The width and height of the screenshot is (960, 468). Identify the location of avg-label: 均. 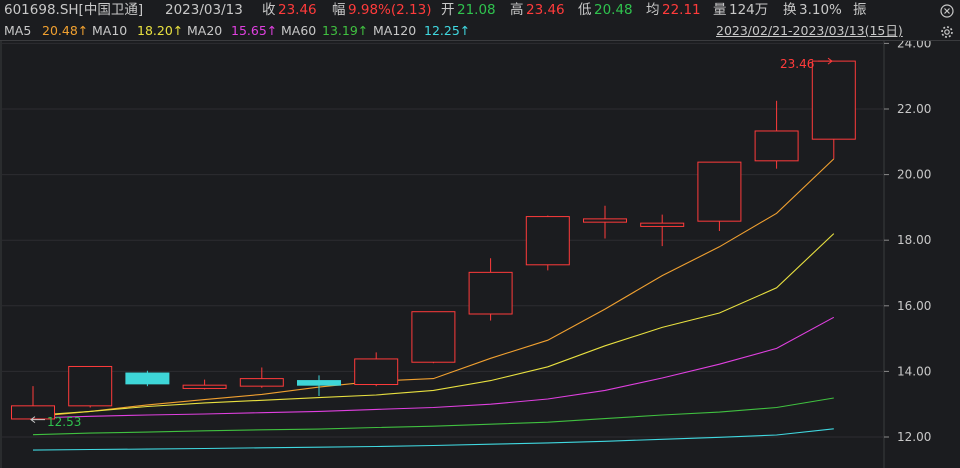
(653, 10).